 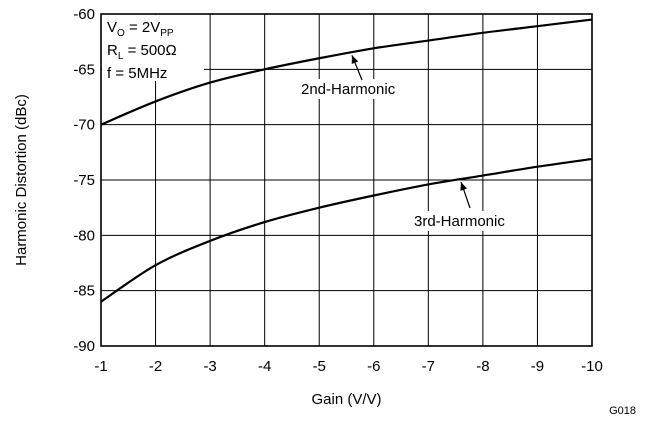 What do you see at coordinates (482, 366) in the screenshot?
I see `x-tick-label: -8` at bounding box center [482, 366].